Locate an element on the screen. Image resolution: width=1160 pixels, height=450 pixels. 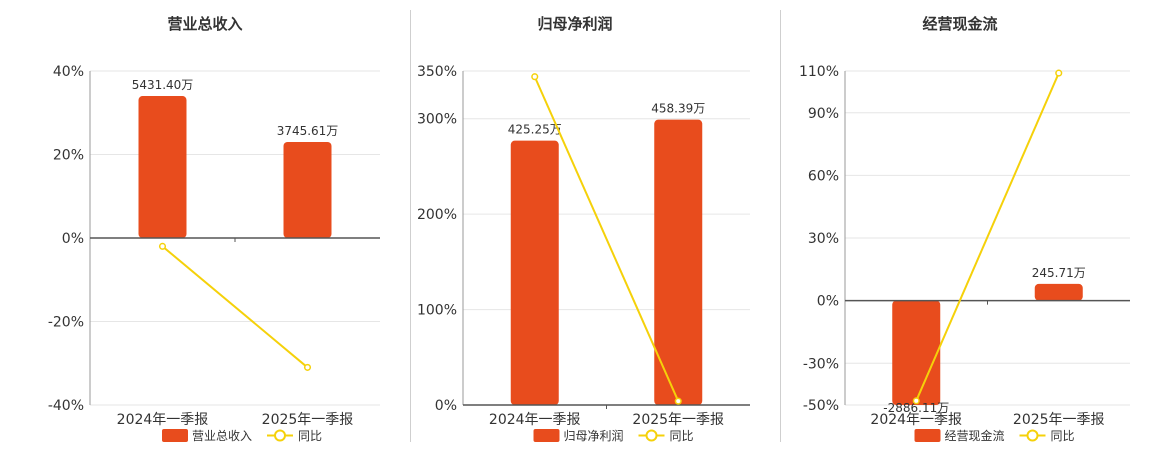
y-tick-label: 30% is located at coordinates (823, 239).